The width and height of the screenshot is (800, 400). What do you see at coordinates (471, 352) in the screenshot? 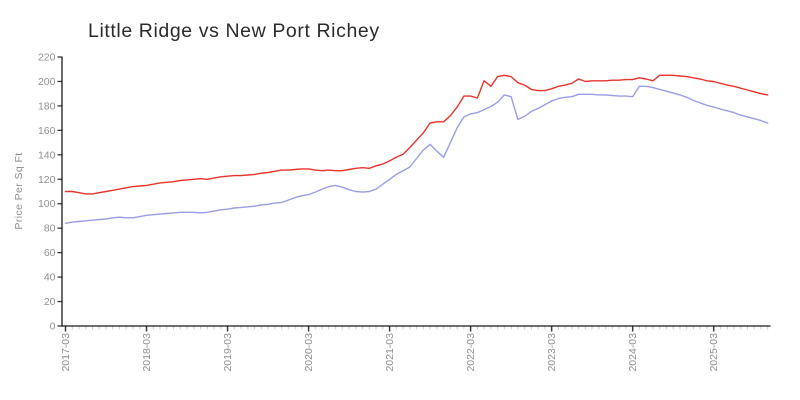
I see `x-tick-label: 2022-03` at bounding box center [471, 352].